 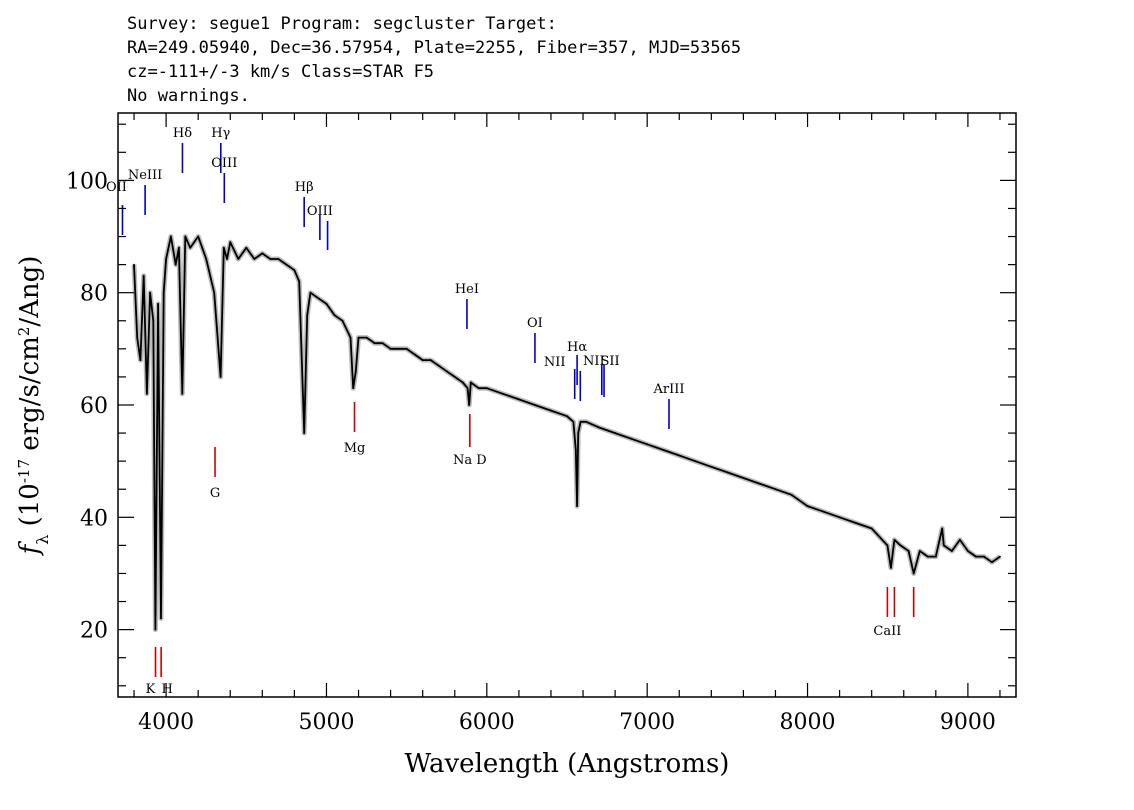 I want to click on y-tick-label: 80, so click(x=94, y=294).